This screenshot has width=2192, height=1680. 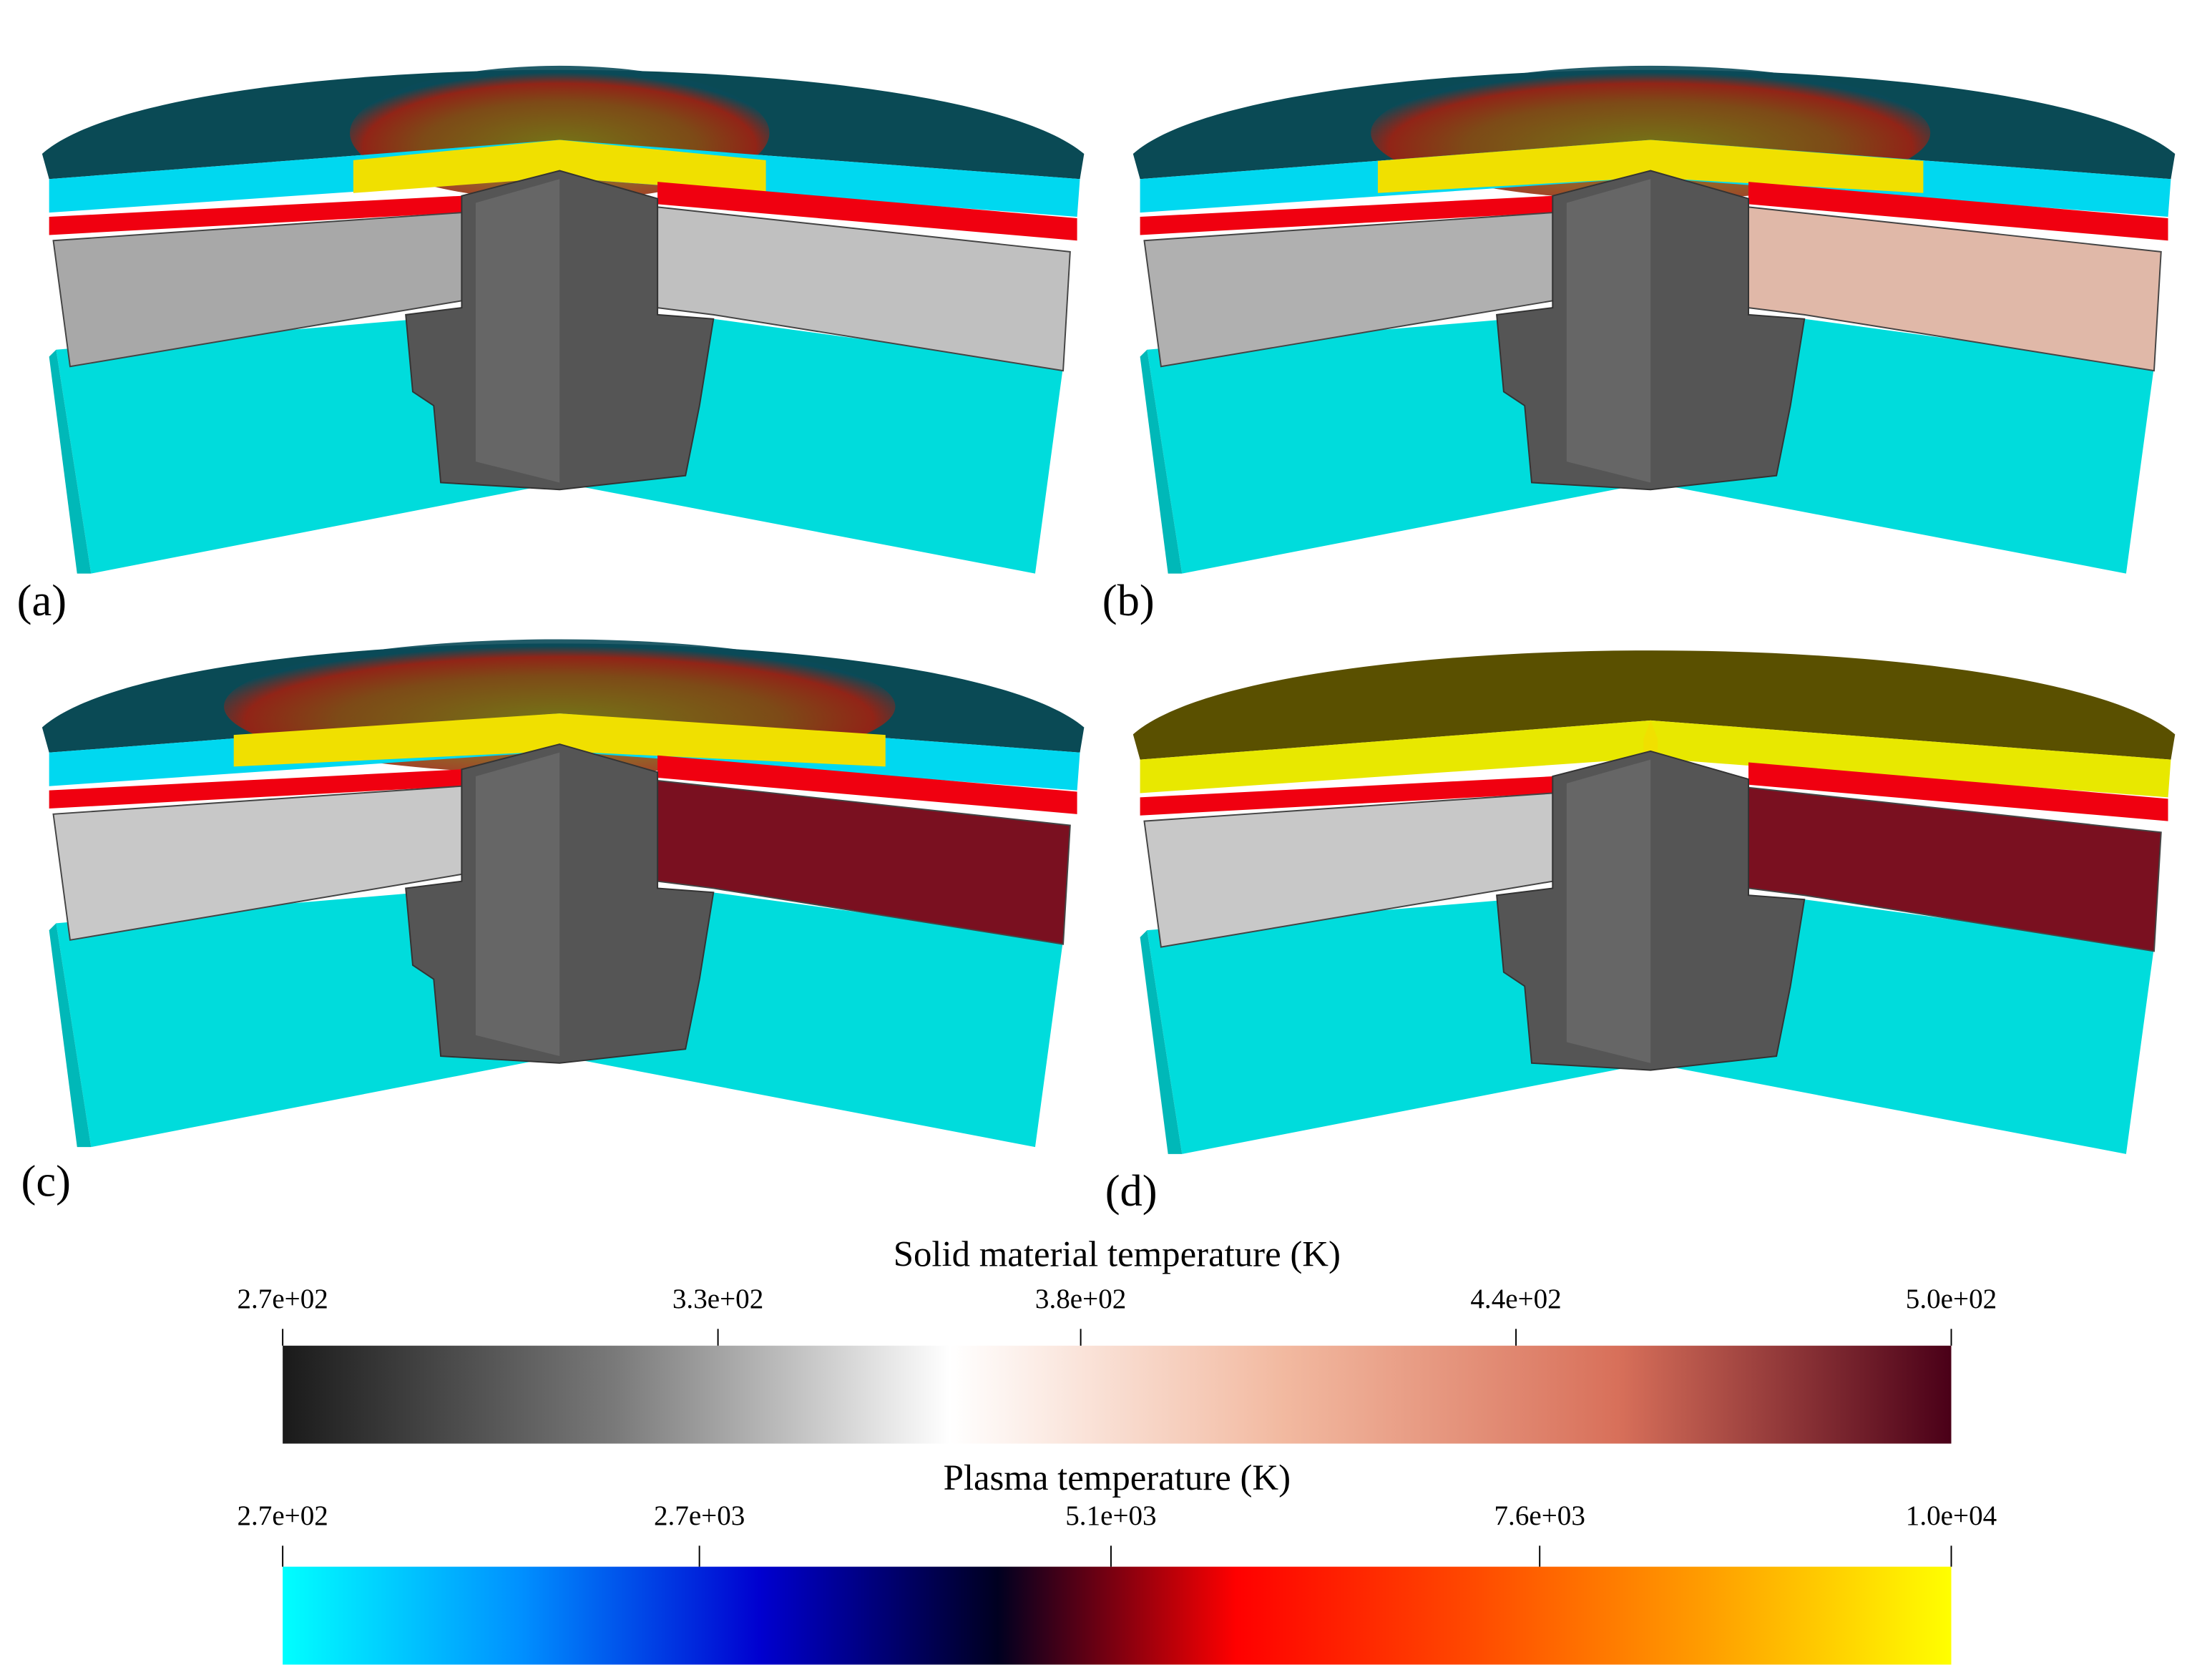 I want to click on tick-label: 7.6e+03, so click(x=1539, y=1515).